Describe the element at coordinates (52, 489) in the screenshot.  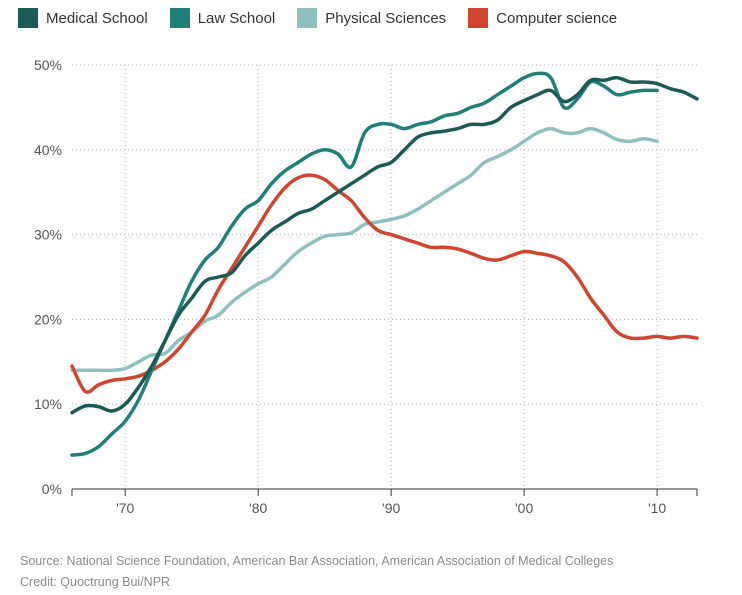
I see `y-tick-label: 0%` at that location.